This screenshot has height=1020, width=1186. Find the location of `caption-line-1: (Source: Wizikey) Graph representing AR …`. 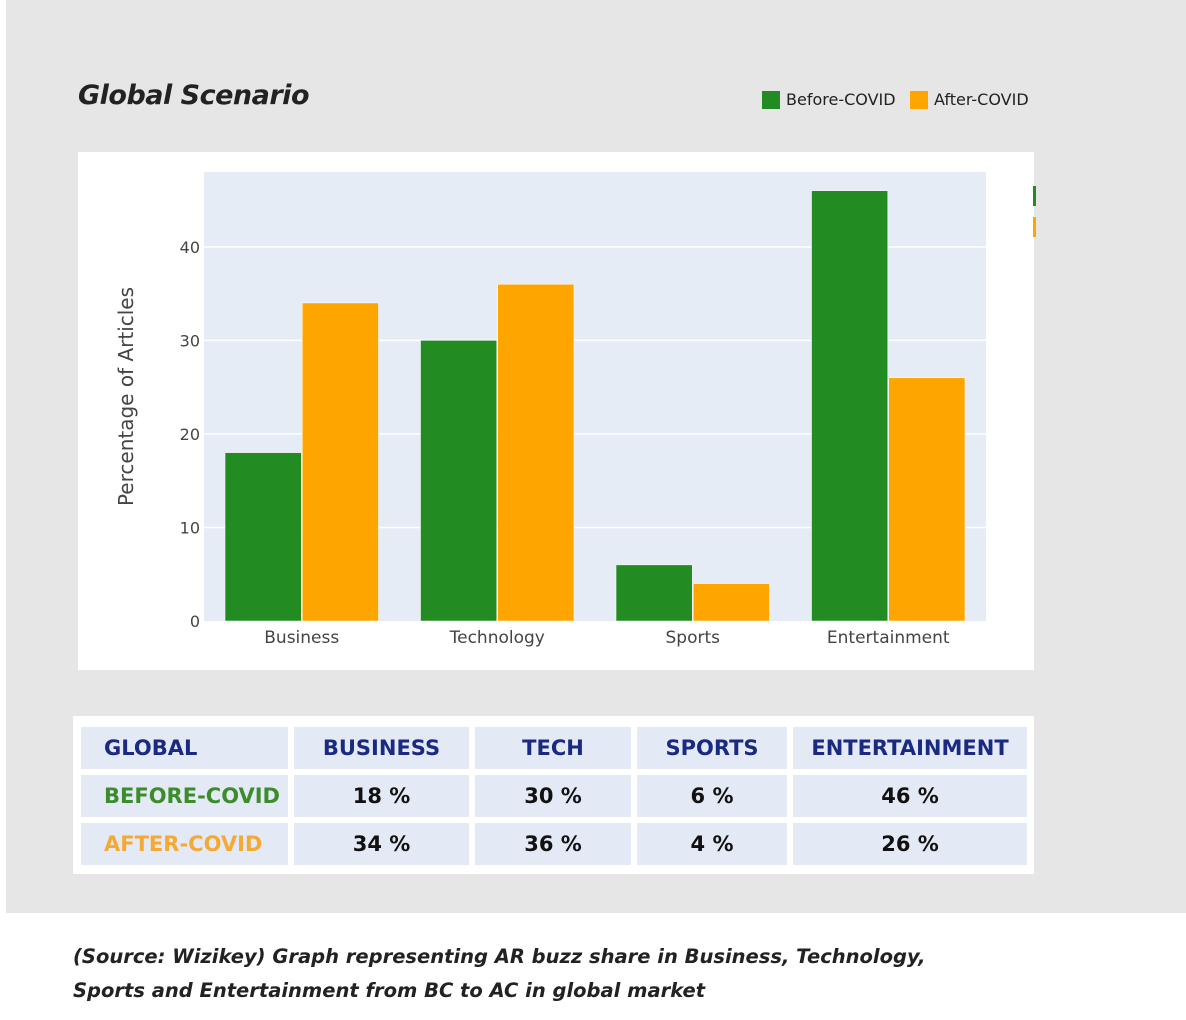

caption-line-1: (Source: Wizikey) Graph representing AR … is located at coordinates (499, 956).